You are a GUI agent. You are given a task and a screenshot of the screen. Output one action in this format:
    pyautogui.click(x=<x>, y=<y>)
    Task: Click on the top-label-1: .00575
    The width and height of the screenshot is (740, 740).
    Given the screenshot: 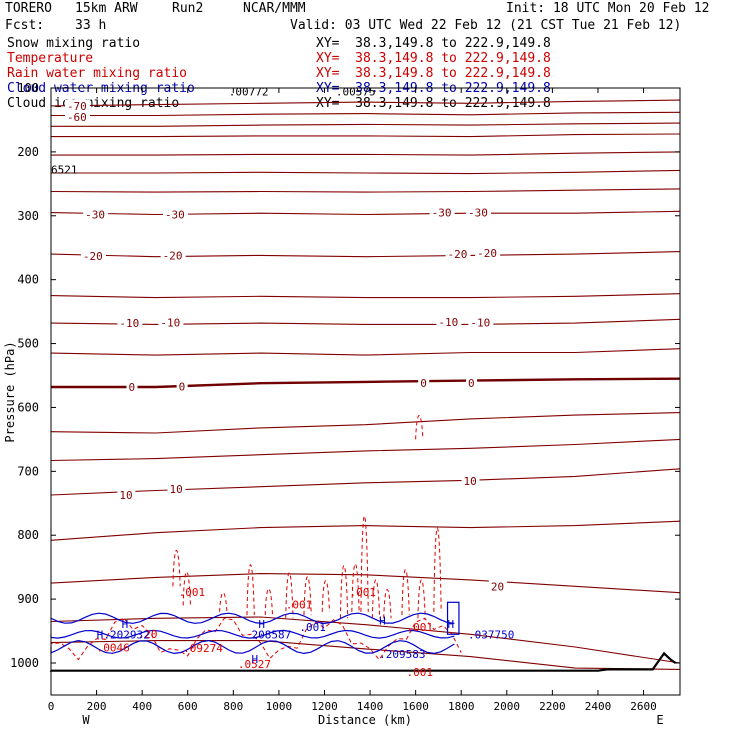 What is the action you would take?
    pyautogui.click(x=356, y=92)
    